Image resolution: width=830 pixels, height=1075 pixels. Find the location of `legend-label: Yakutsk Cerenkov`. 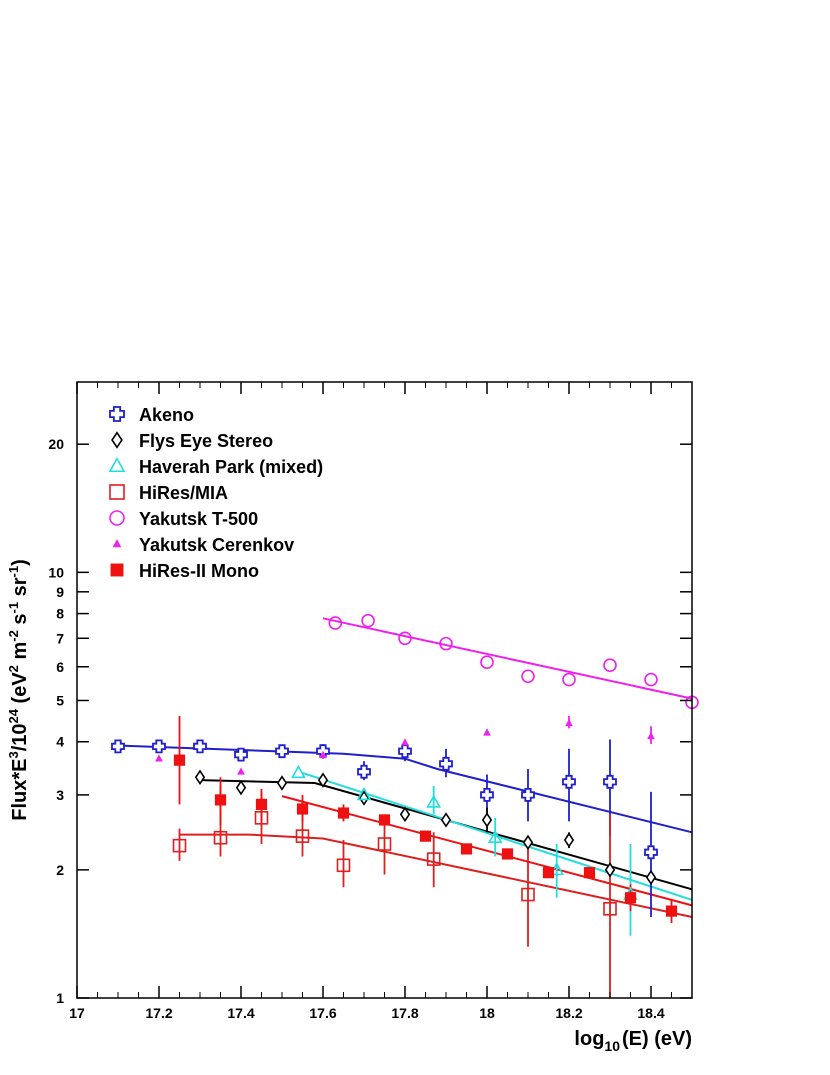

legend-label: Yakutsk Cerenkov is located at coordinates (216, 545).